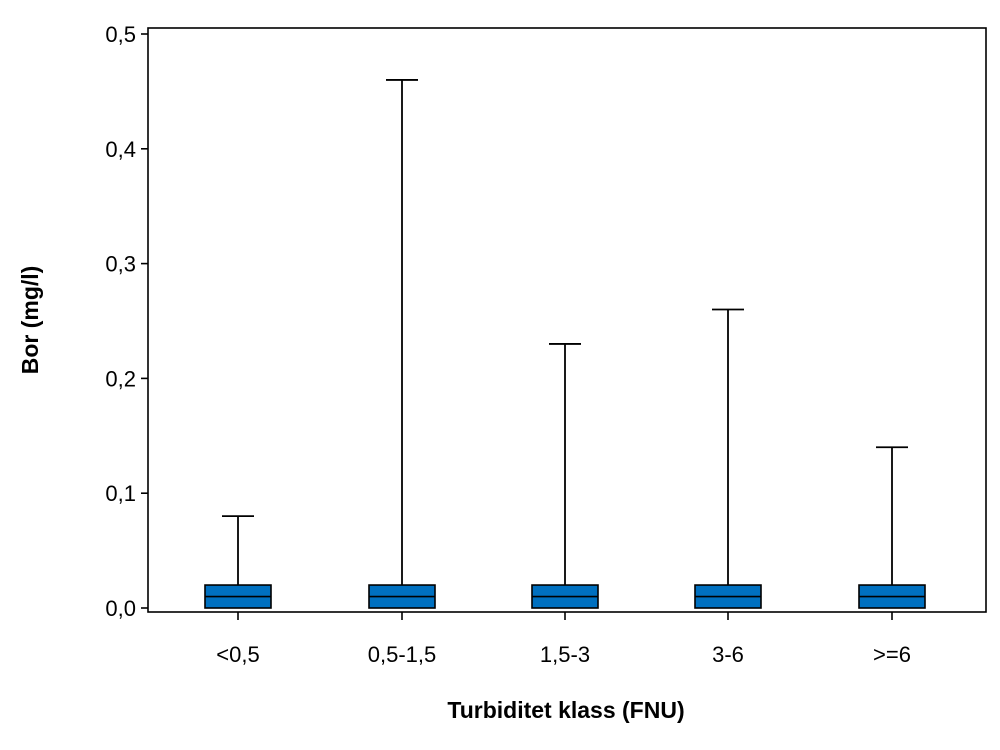 The image size is (1000, 750). Describe the element at coordinates (565, 654) in the screenshot. I see `x-tick-label: 1,5-3` at that location.